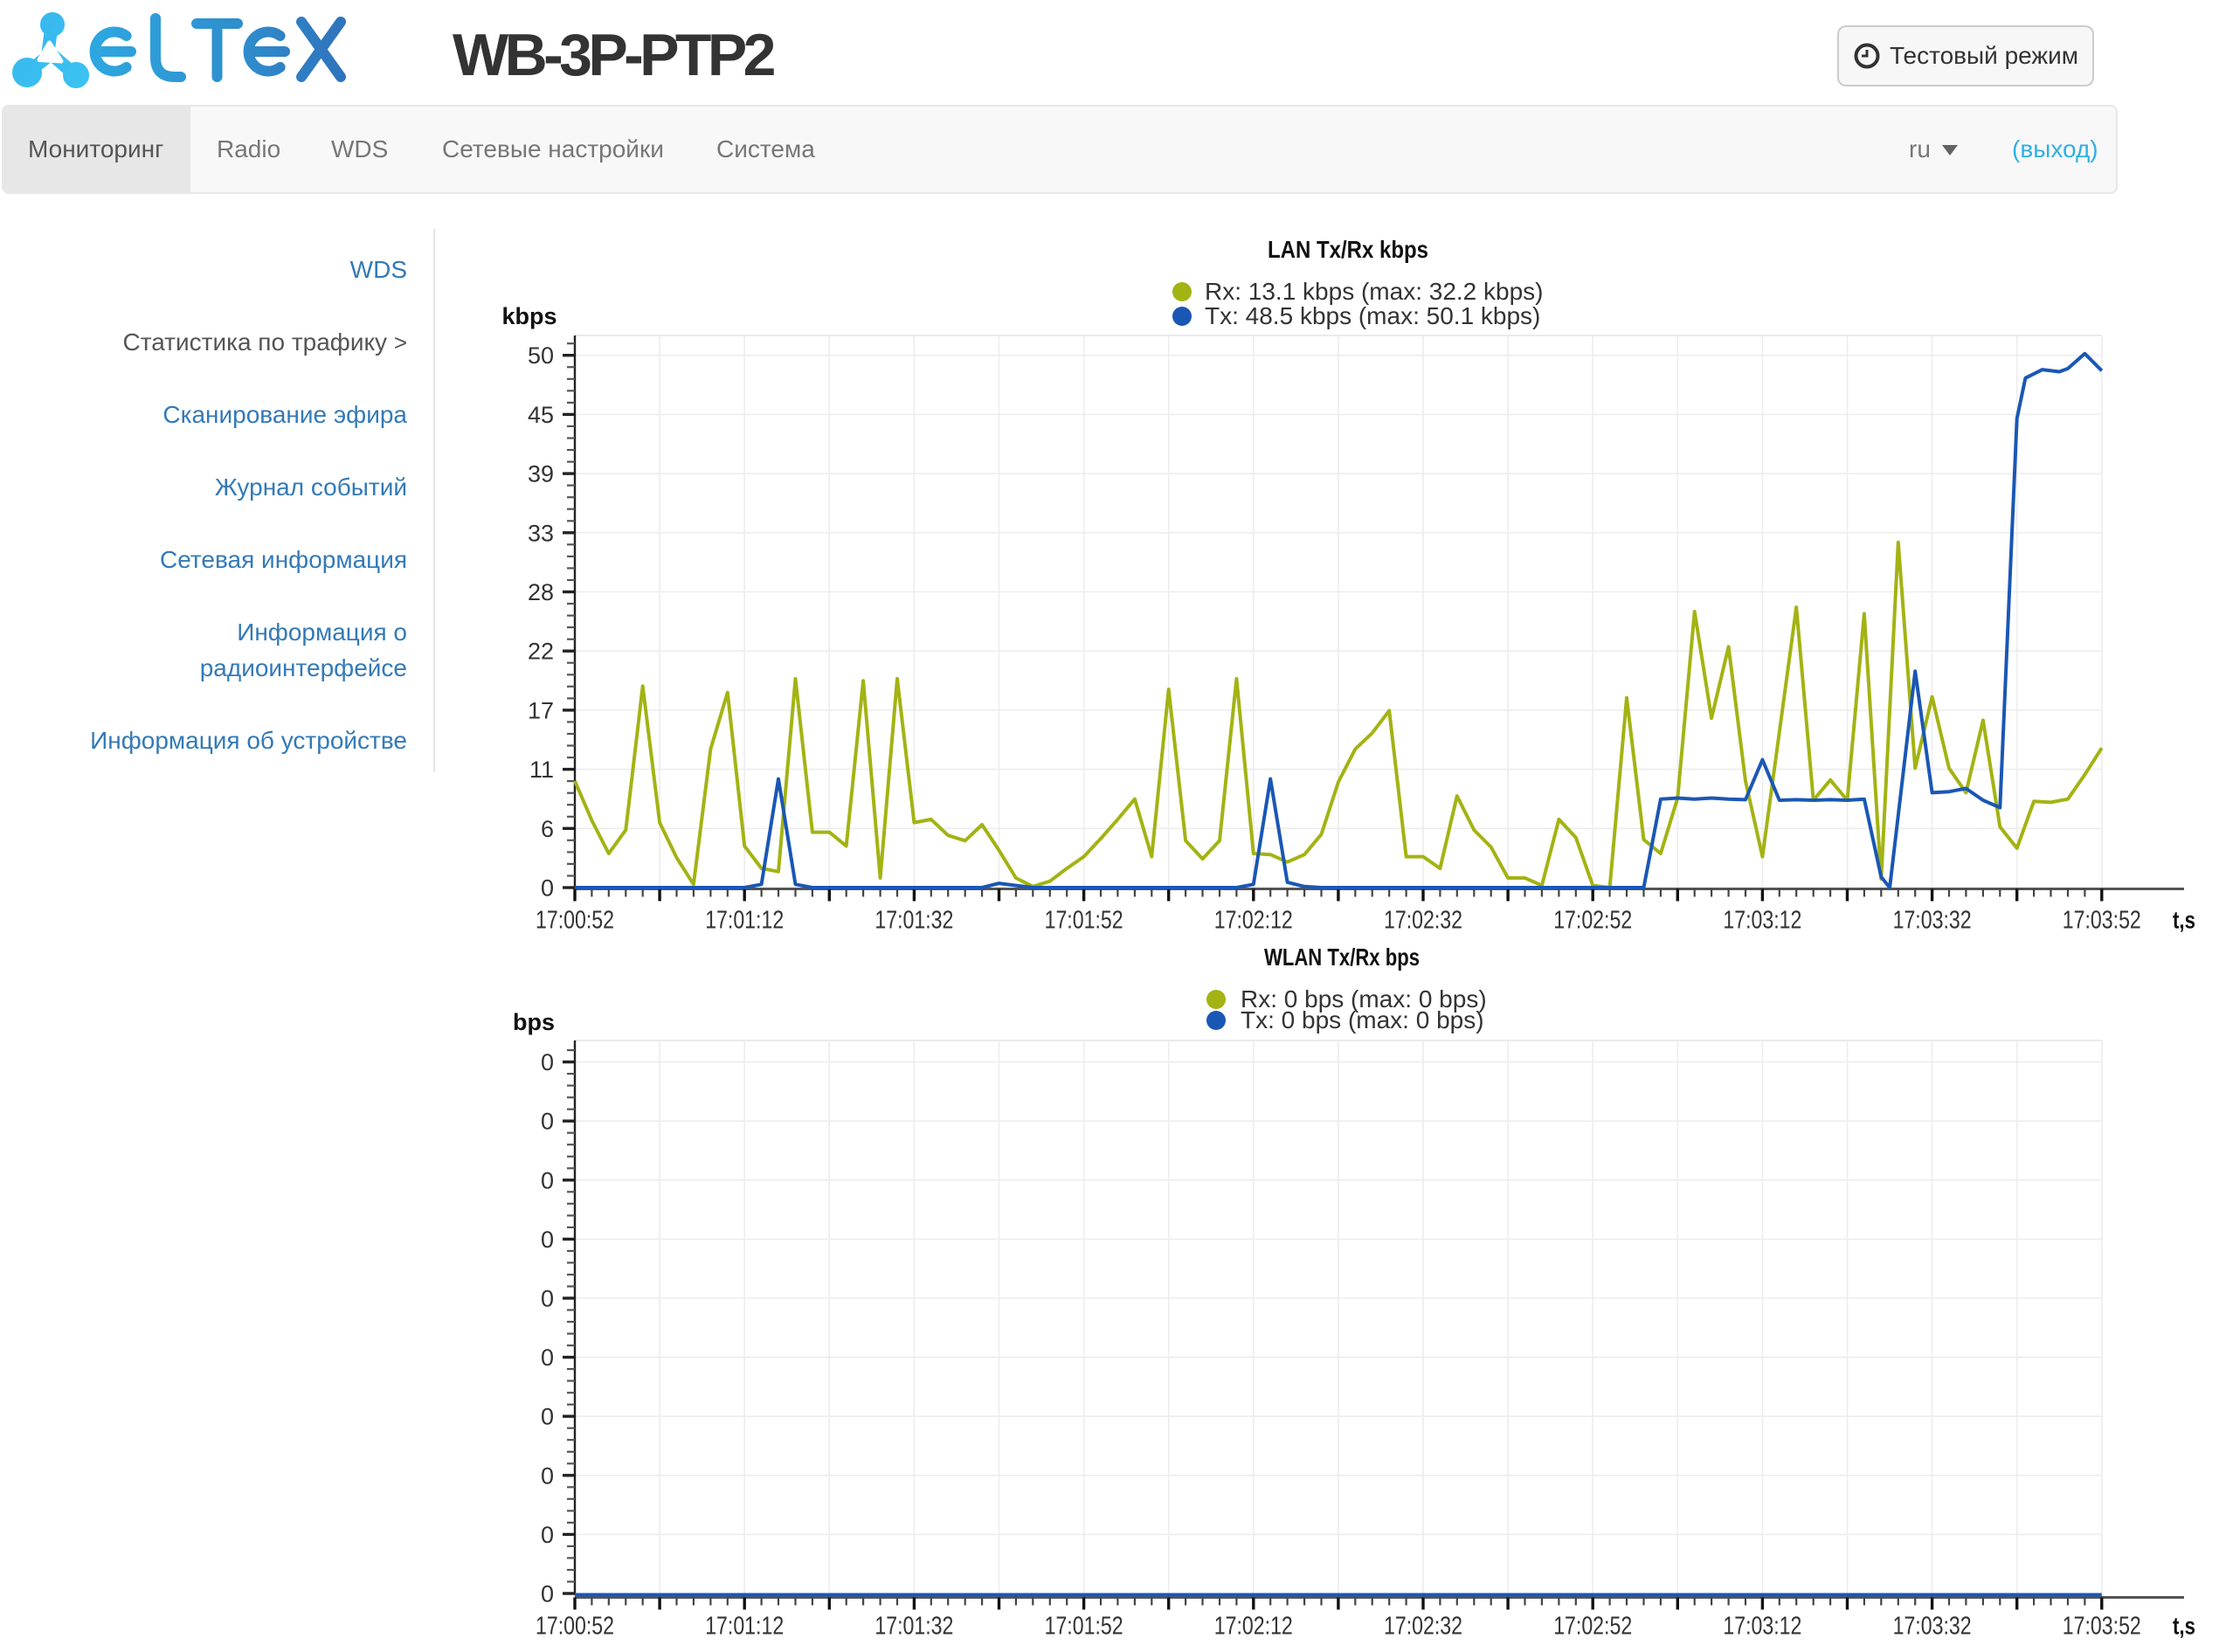 This screenshot has height=1652, width=2219. I want to click on svg-text: 6, so click(547, 829).